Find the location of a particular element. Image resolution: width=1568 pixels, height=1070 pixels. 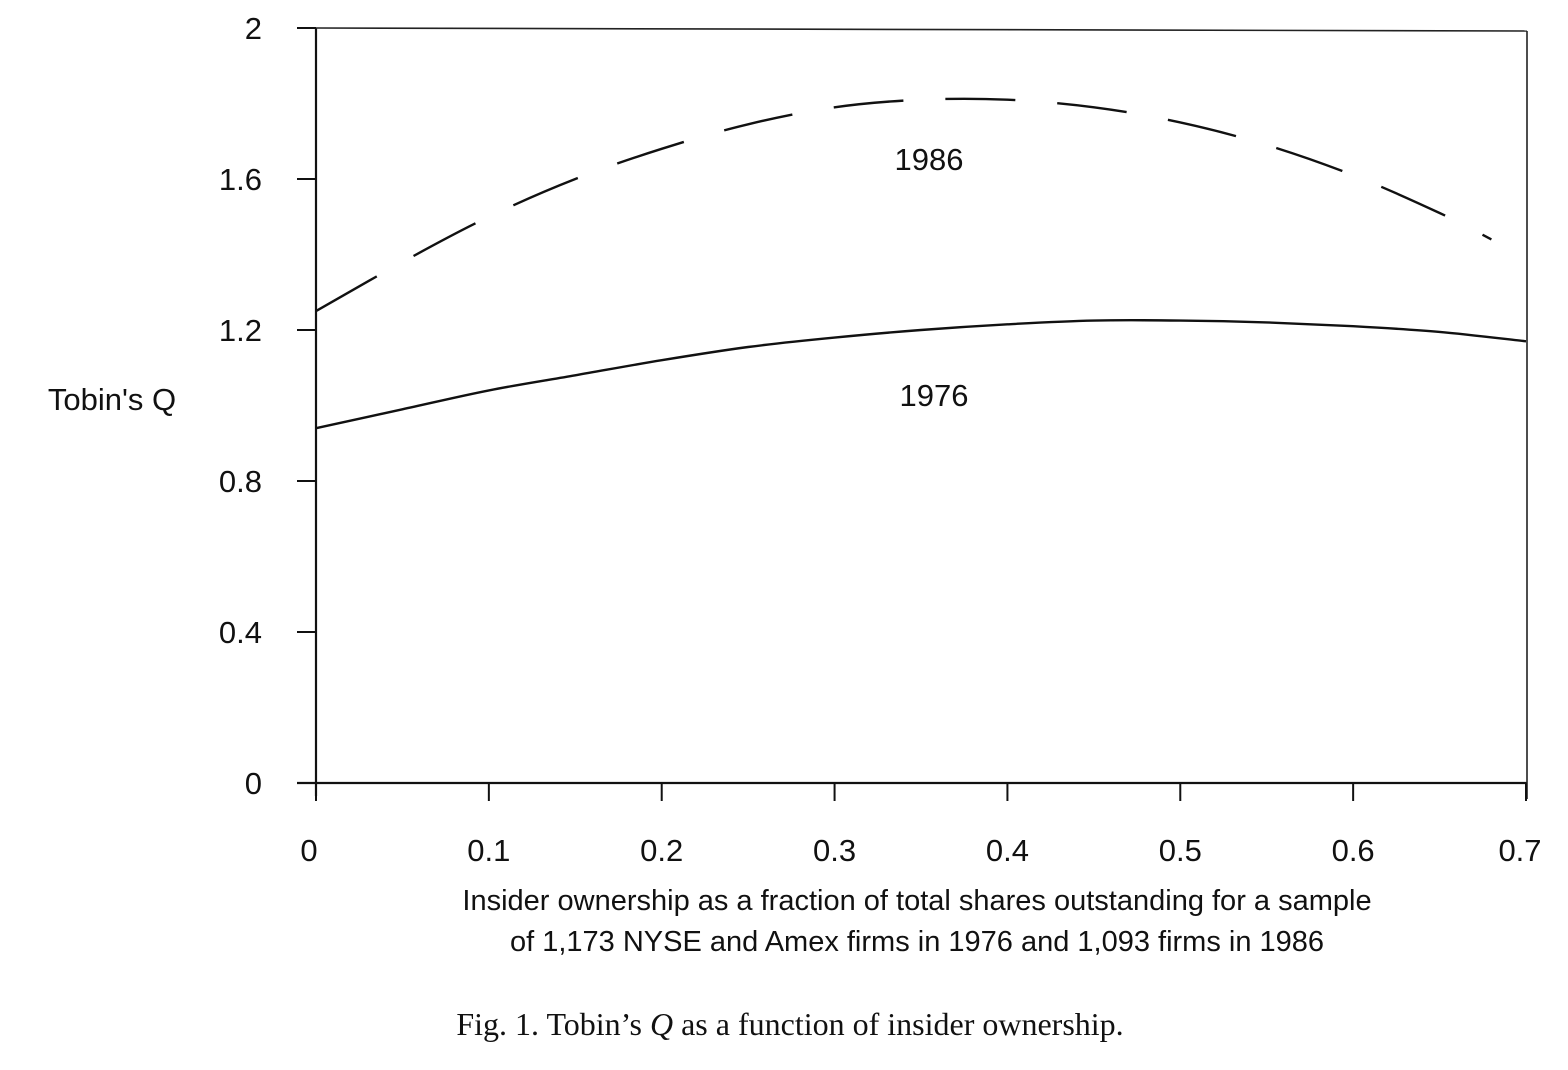

series-label-1986: 1986 is located at coordinates (929, 159).